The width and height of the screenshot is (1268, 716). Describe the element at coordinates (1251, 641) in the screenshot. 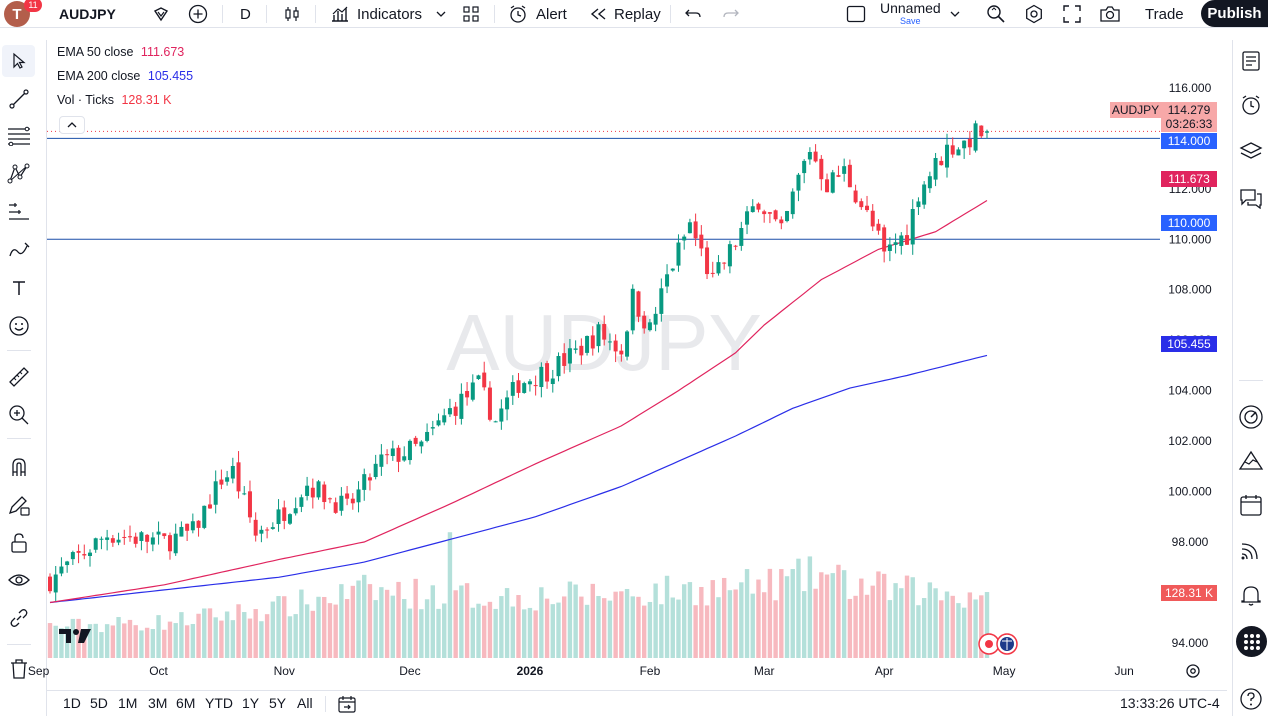

I see `products-button` at that location.